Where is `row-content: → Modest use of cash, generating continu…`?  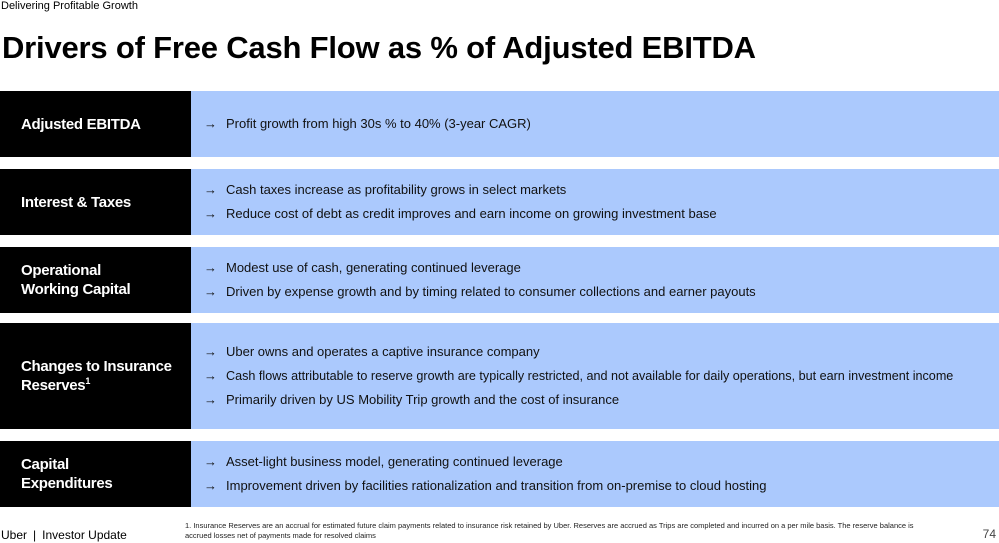
row-content: → Modest use of cash, generating continu… is located at coordinates (595, 280).